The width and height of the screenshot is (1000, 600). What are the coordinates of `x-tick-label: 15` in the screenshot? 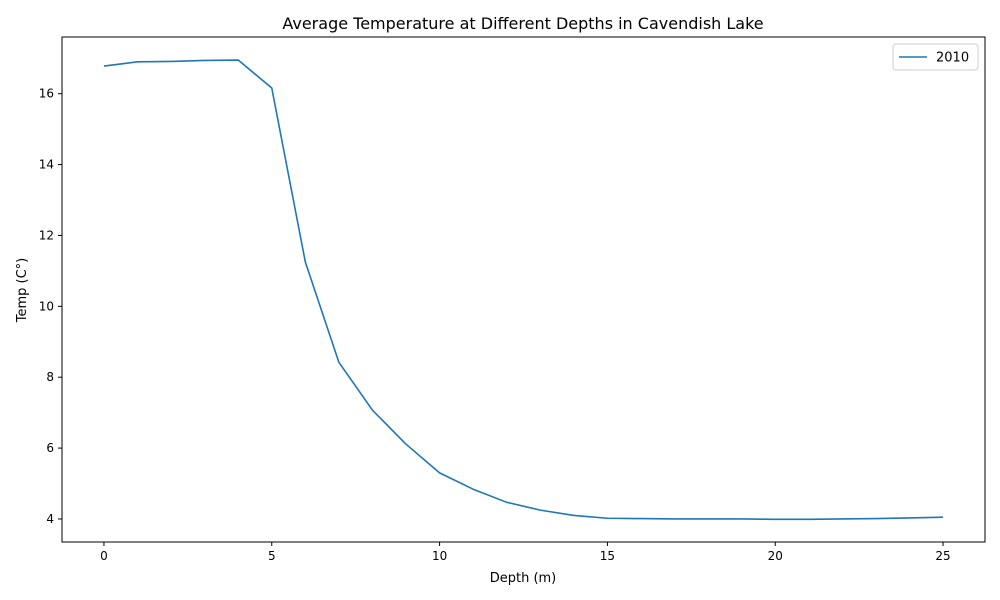 It's located at (607, 556).